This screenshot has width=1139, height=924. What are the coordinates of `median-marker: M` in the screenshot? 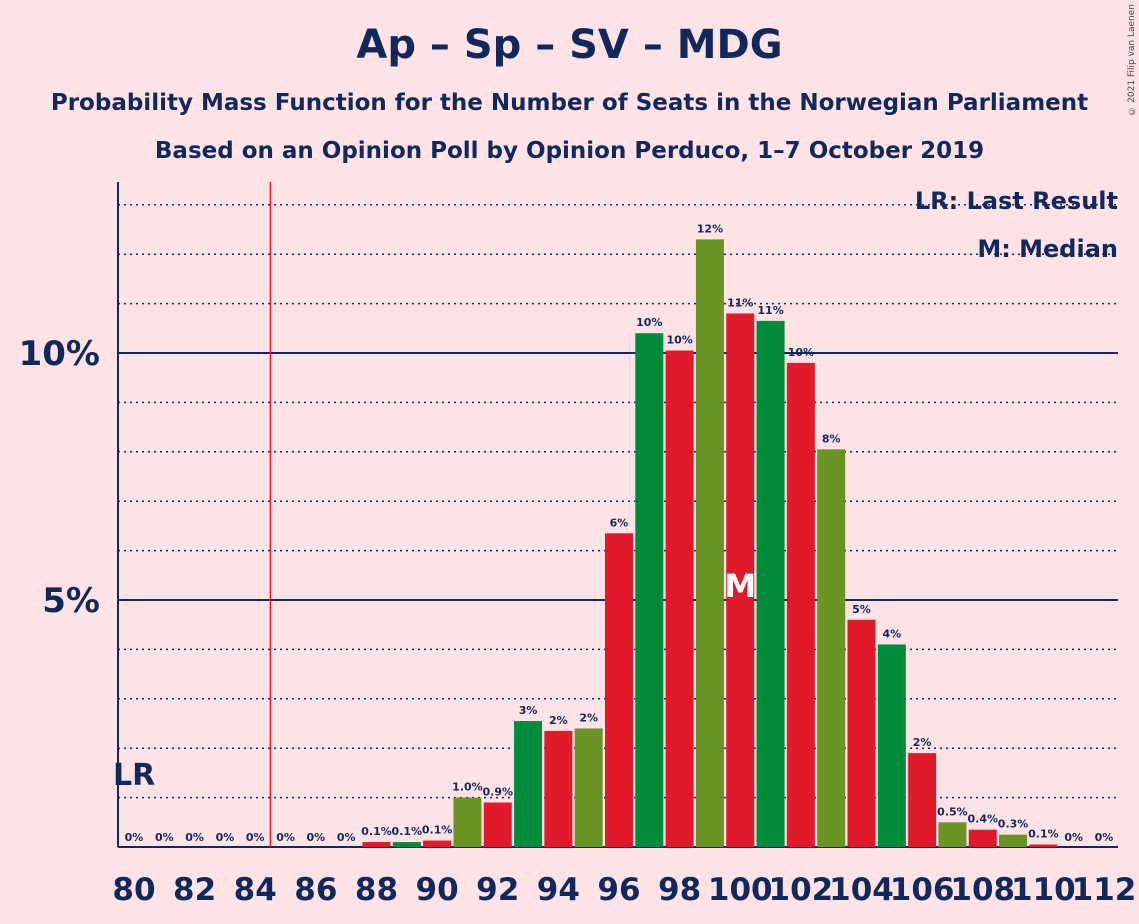 It's located at (740, 586).